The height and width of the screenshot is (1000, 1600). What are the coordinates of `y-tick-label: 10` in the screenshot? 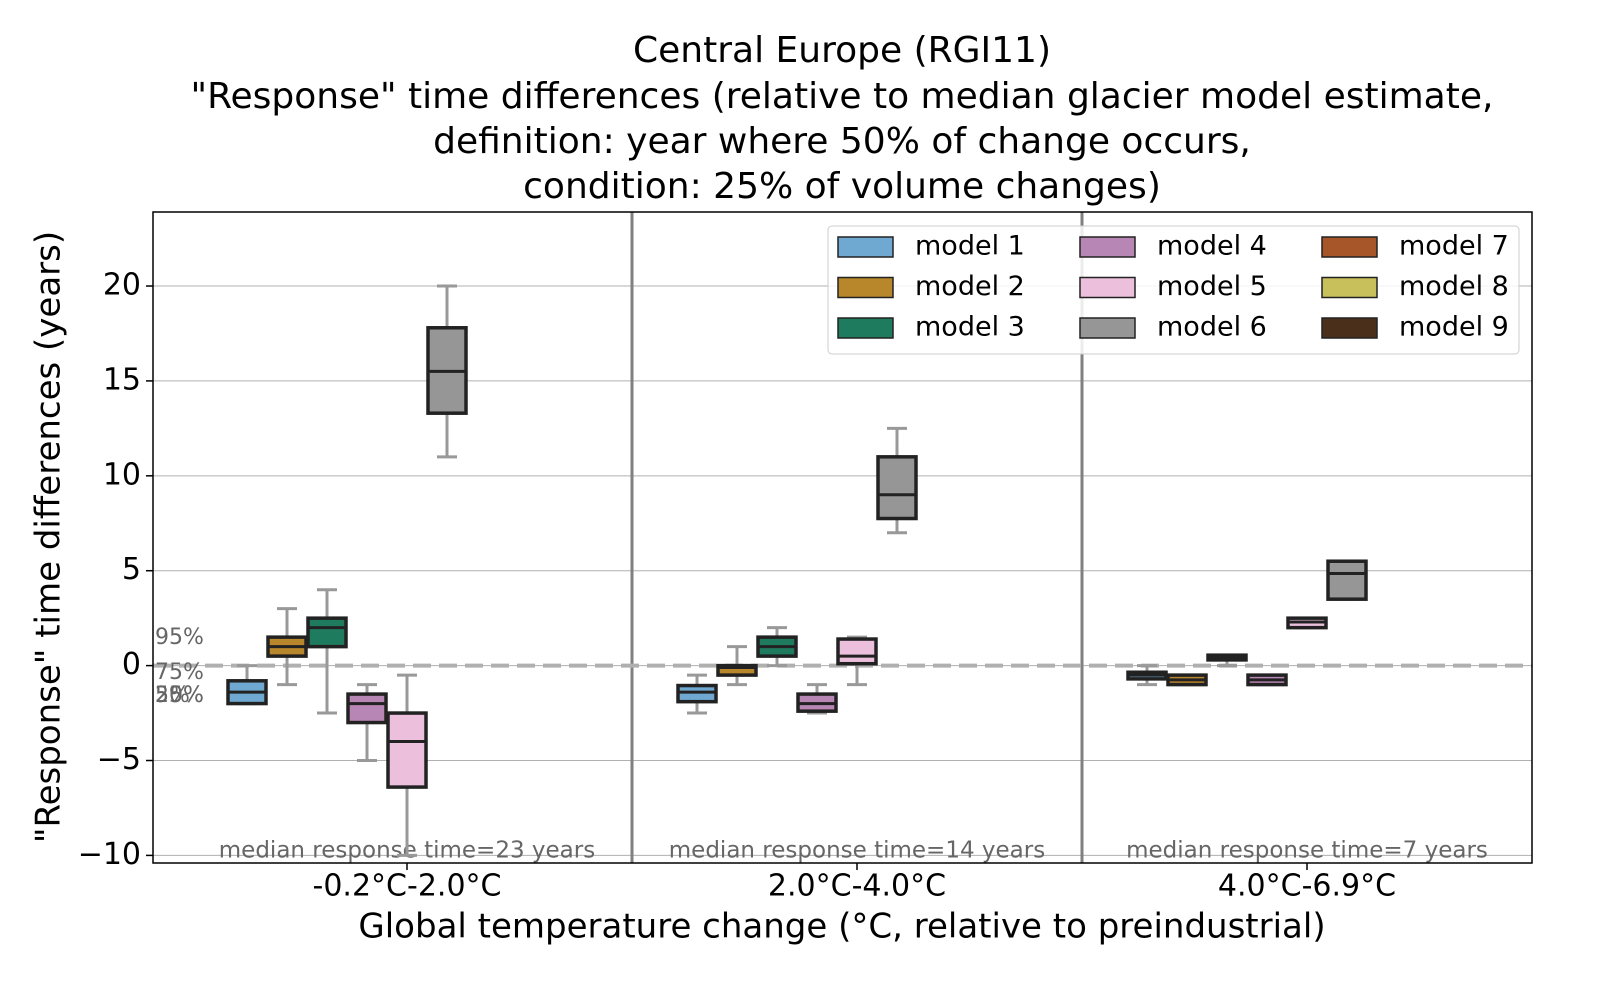 It's located at (122, 474).